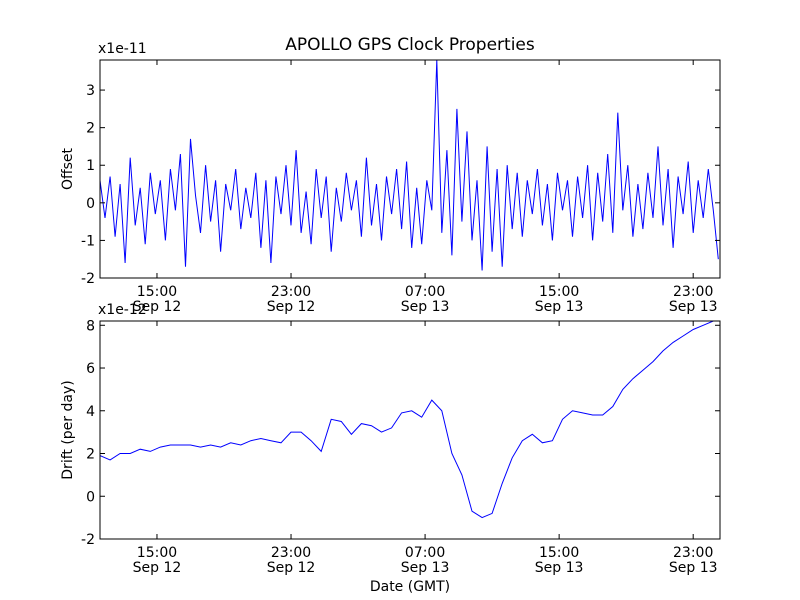 Image resolution: width=800 pixels, height=600 pixels. I want to click on y-tick-label: -1, so click(88, 241).